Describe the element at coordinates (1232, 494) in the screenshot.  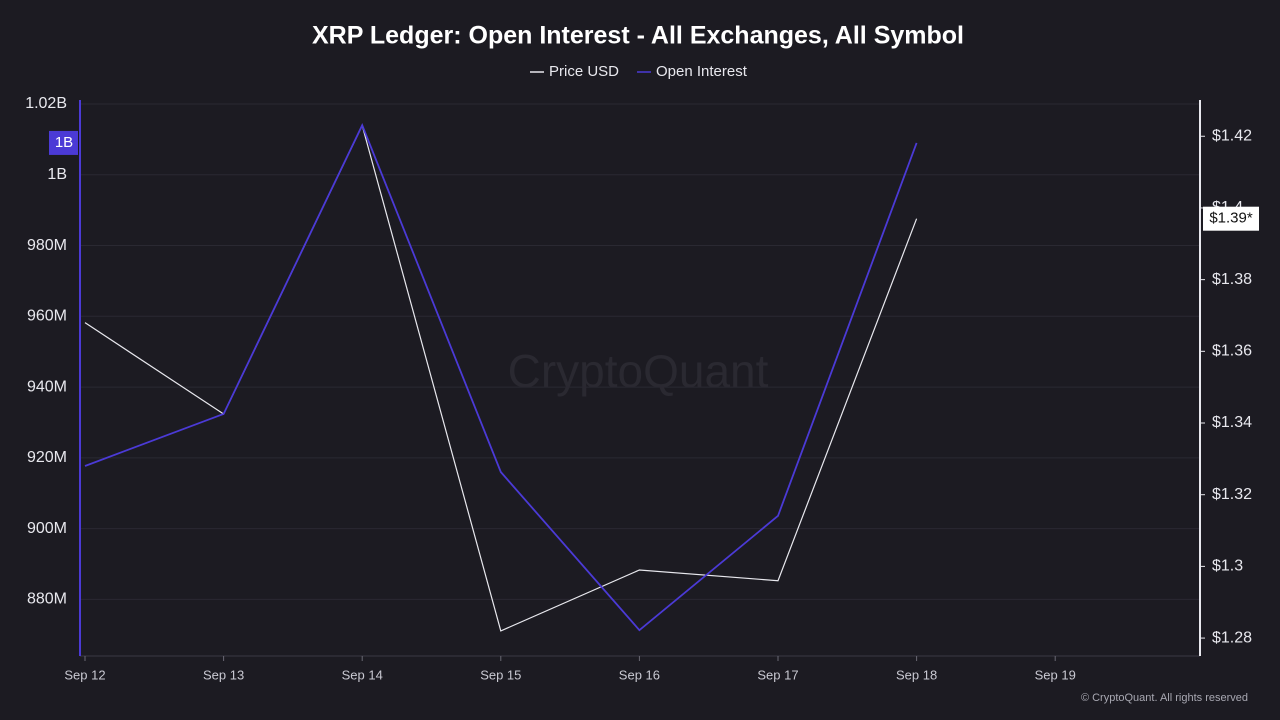
I see `y2-tick-label: $1.32` at that location.